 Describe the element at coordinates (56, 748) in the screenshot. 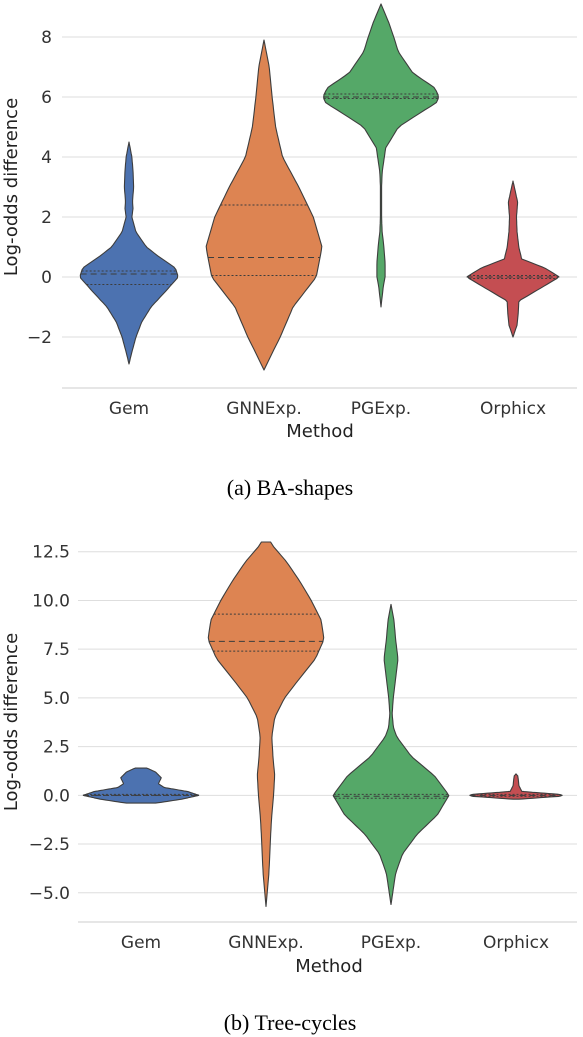

I see `y-tick-label: 2.5` at that location.